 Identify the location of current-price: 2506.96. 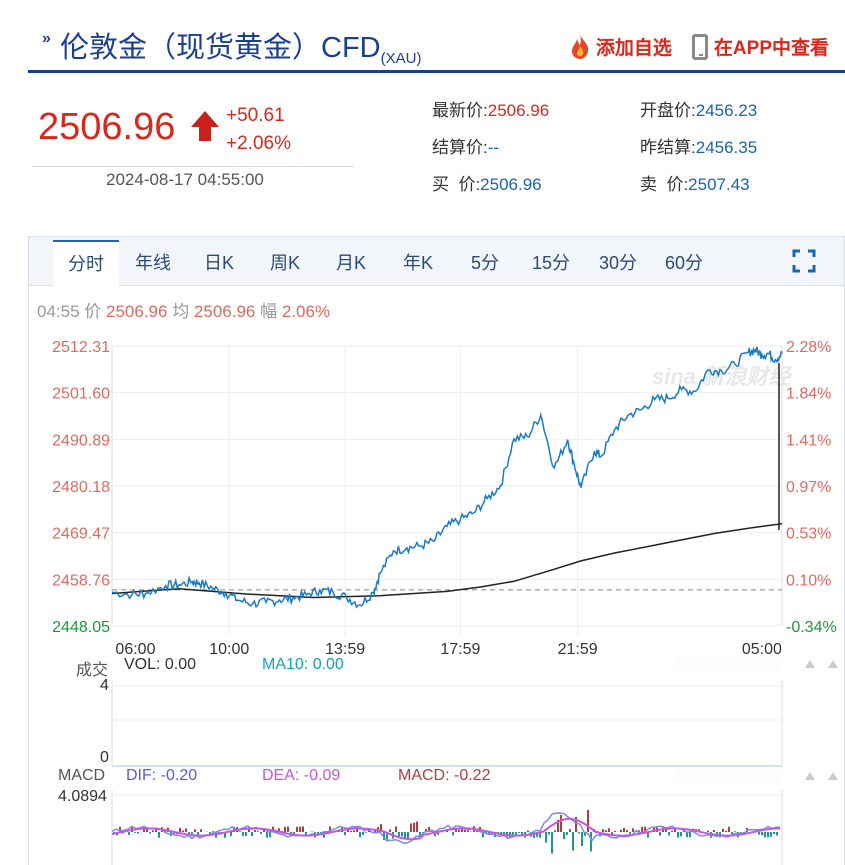
(107, 127).